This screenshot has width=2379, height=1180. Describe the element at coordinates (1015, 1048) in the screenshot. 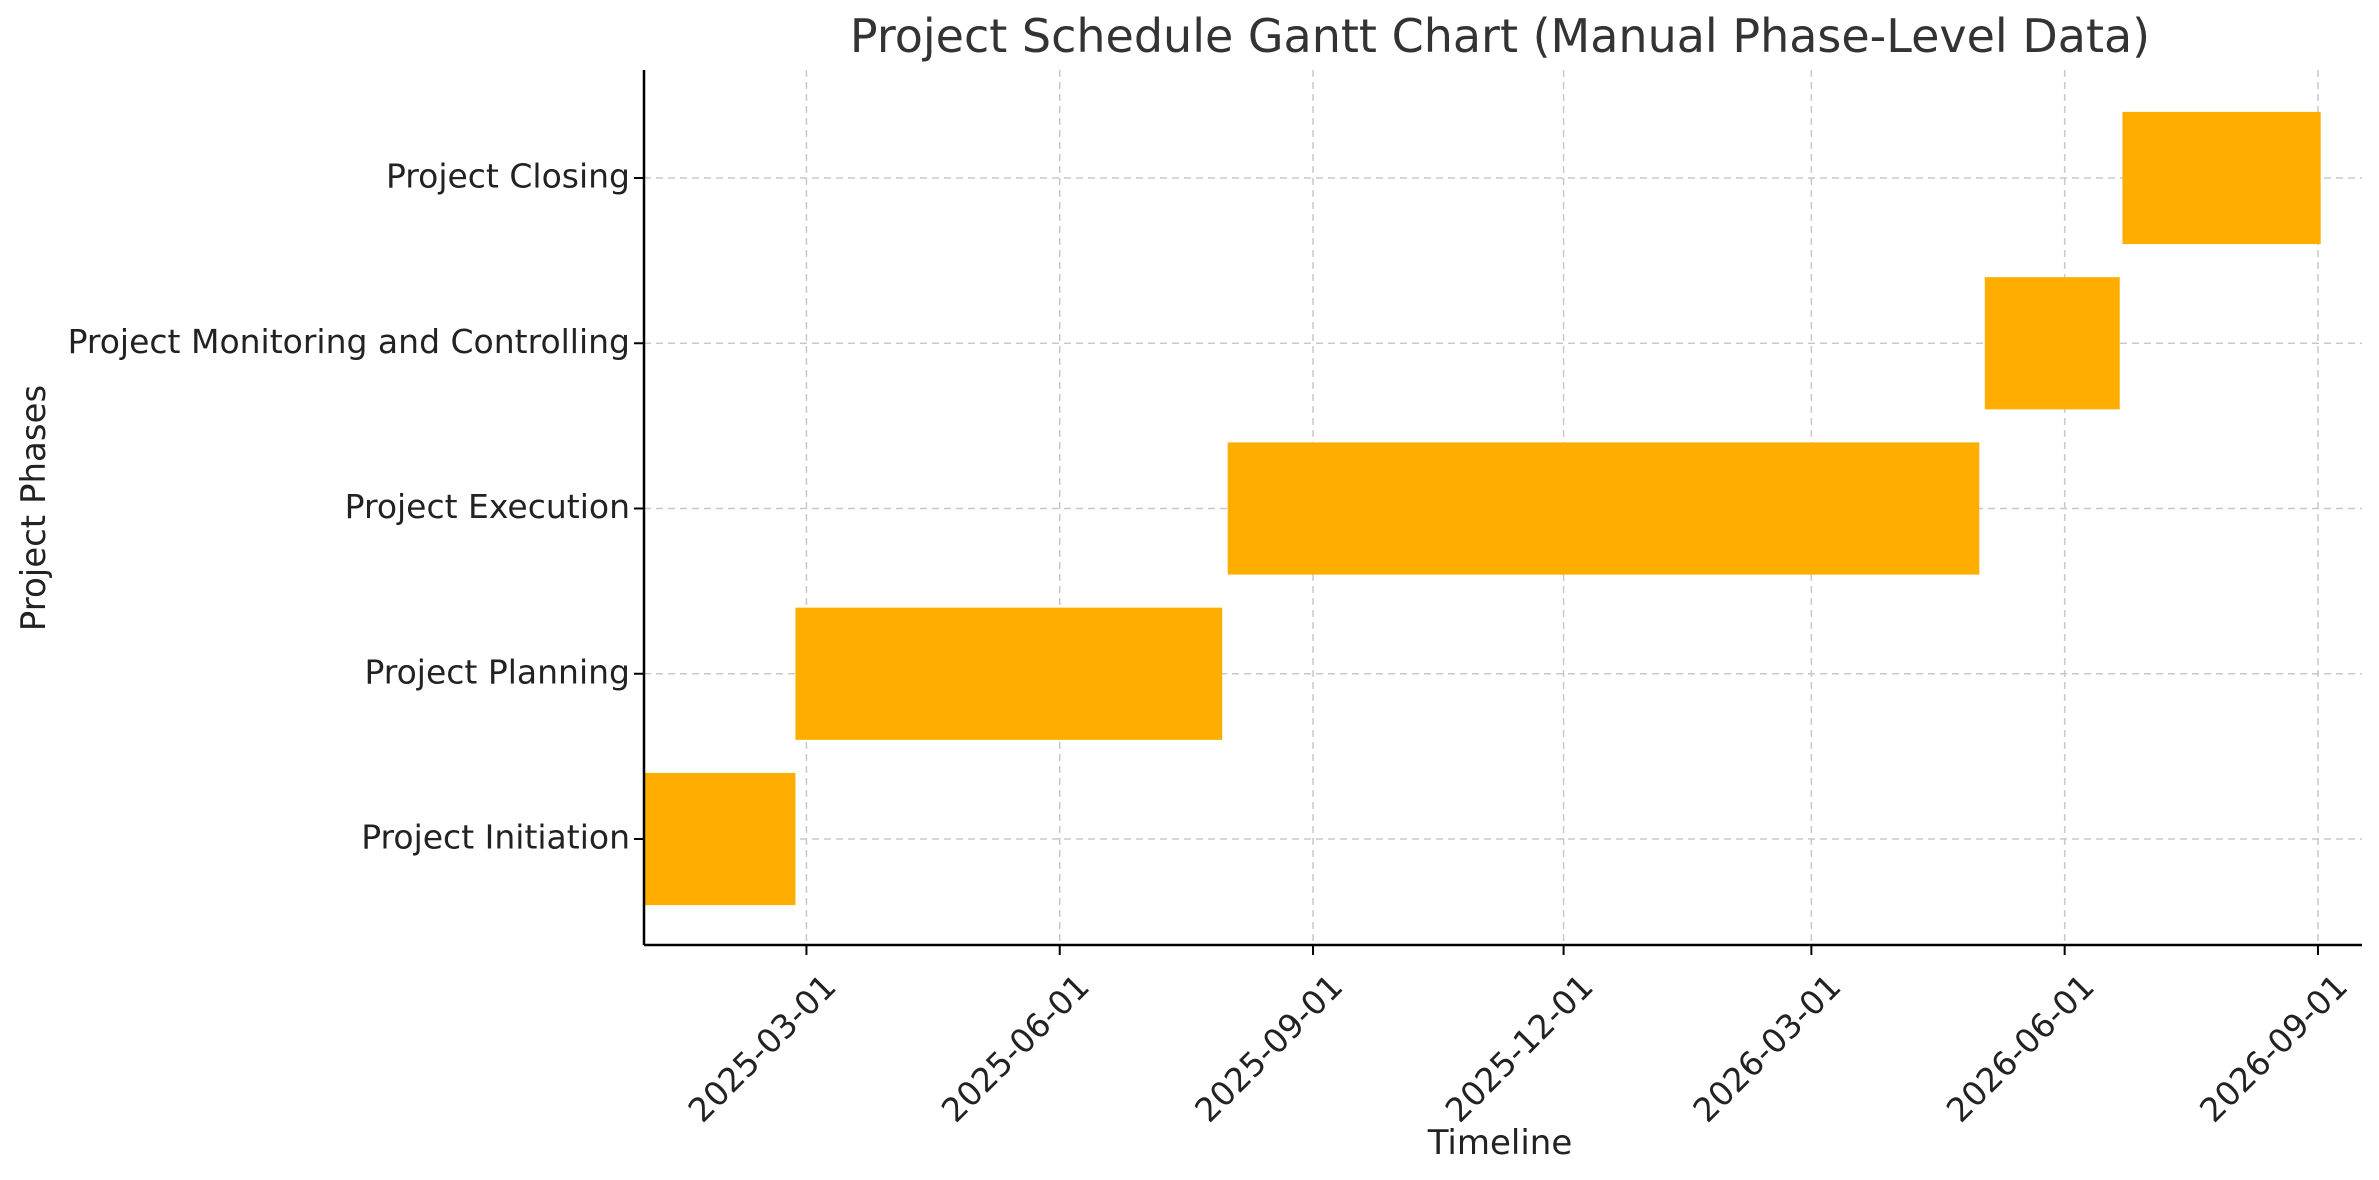

I see `x-tick-label: 2025-06-01` at that location.